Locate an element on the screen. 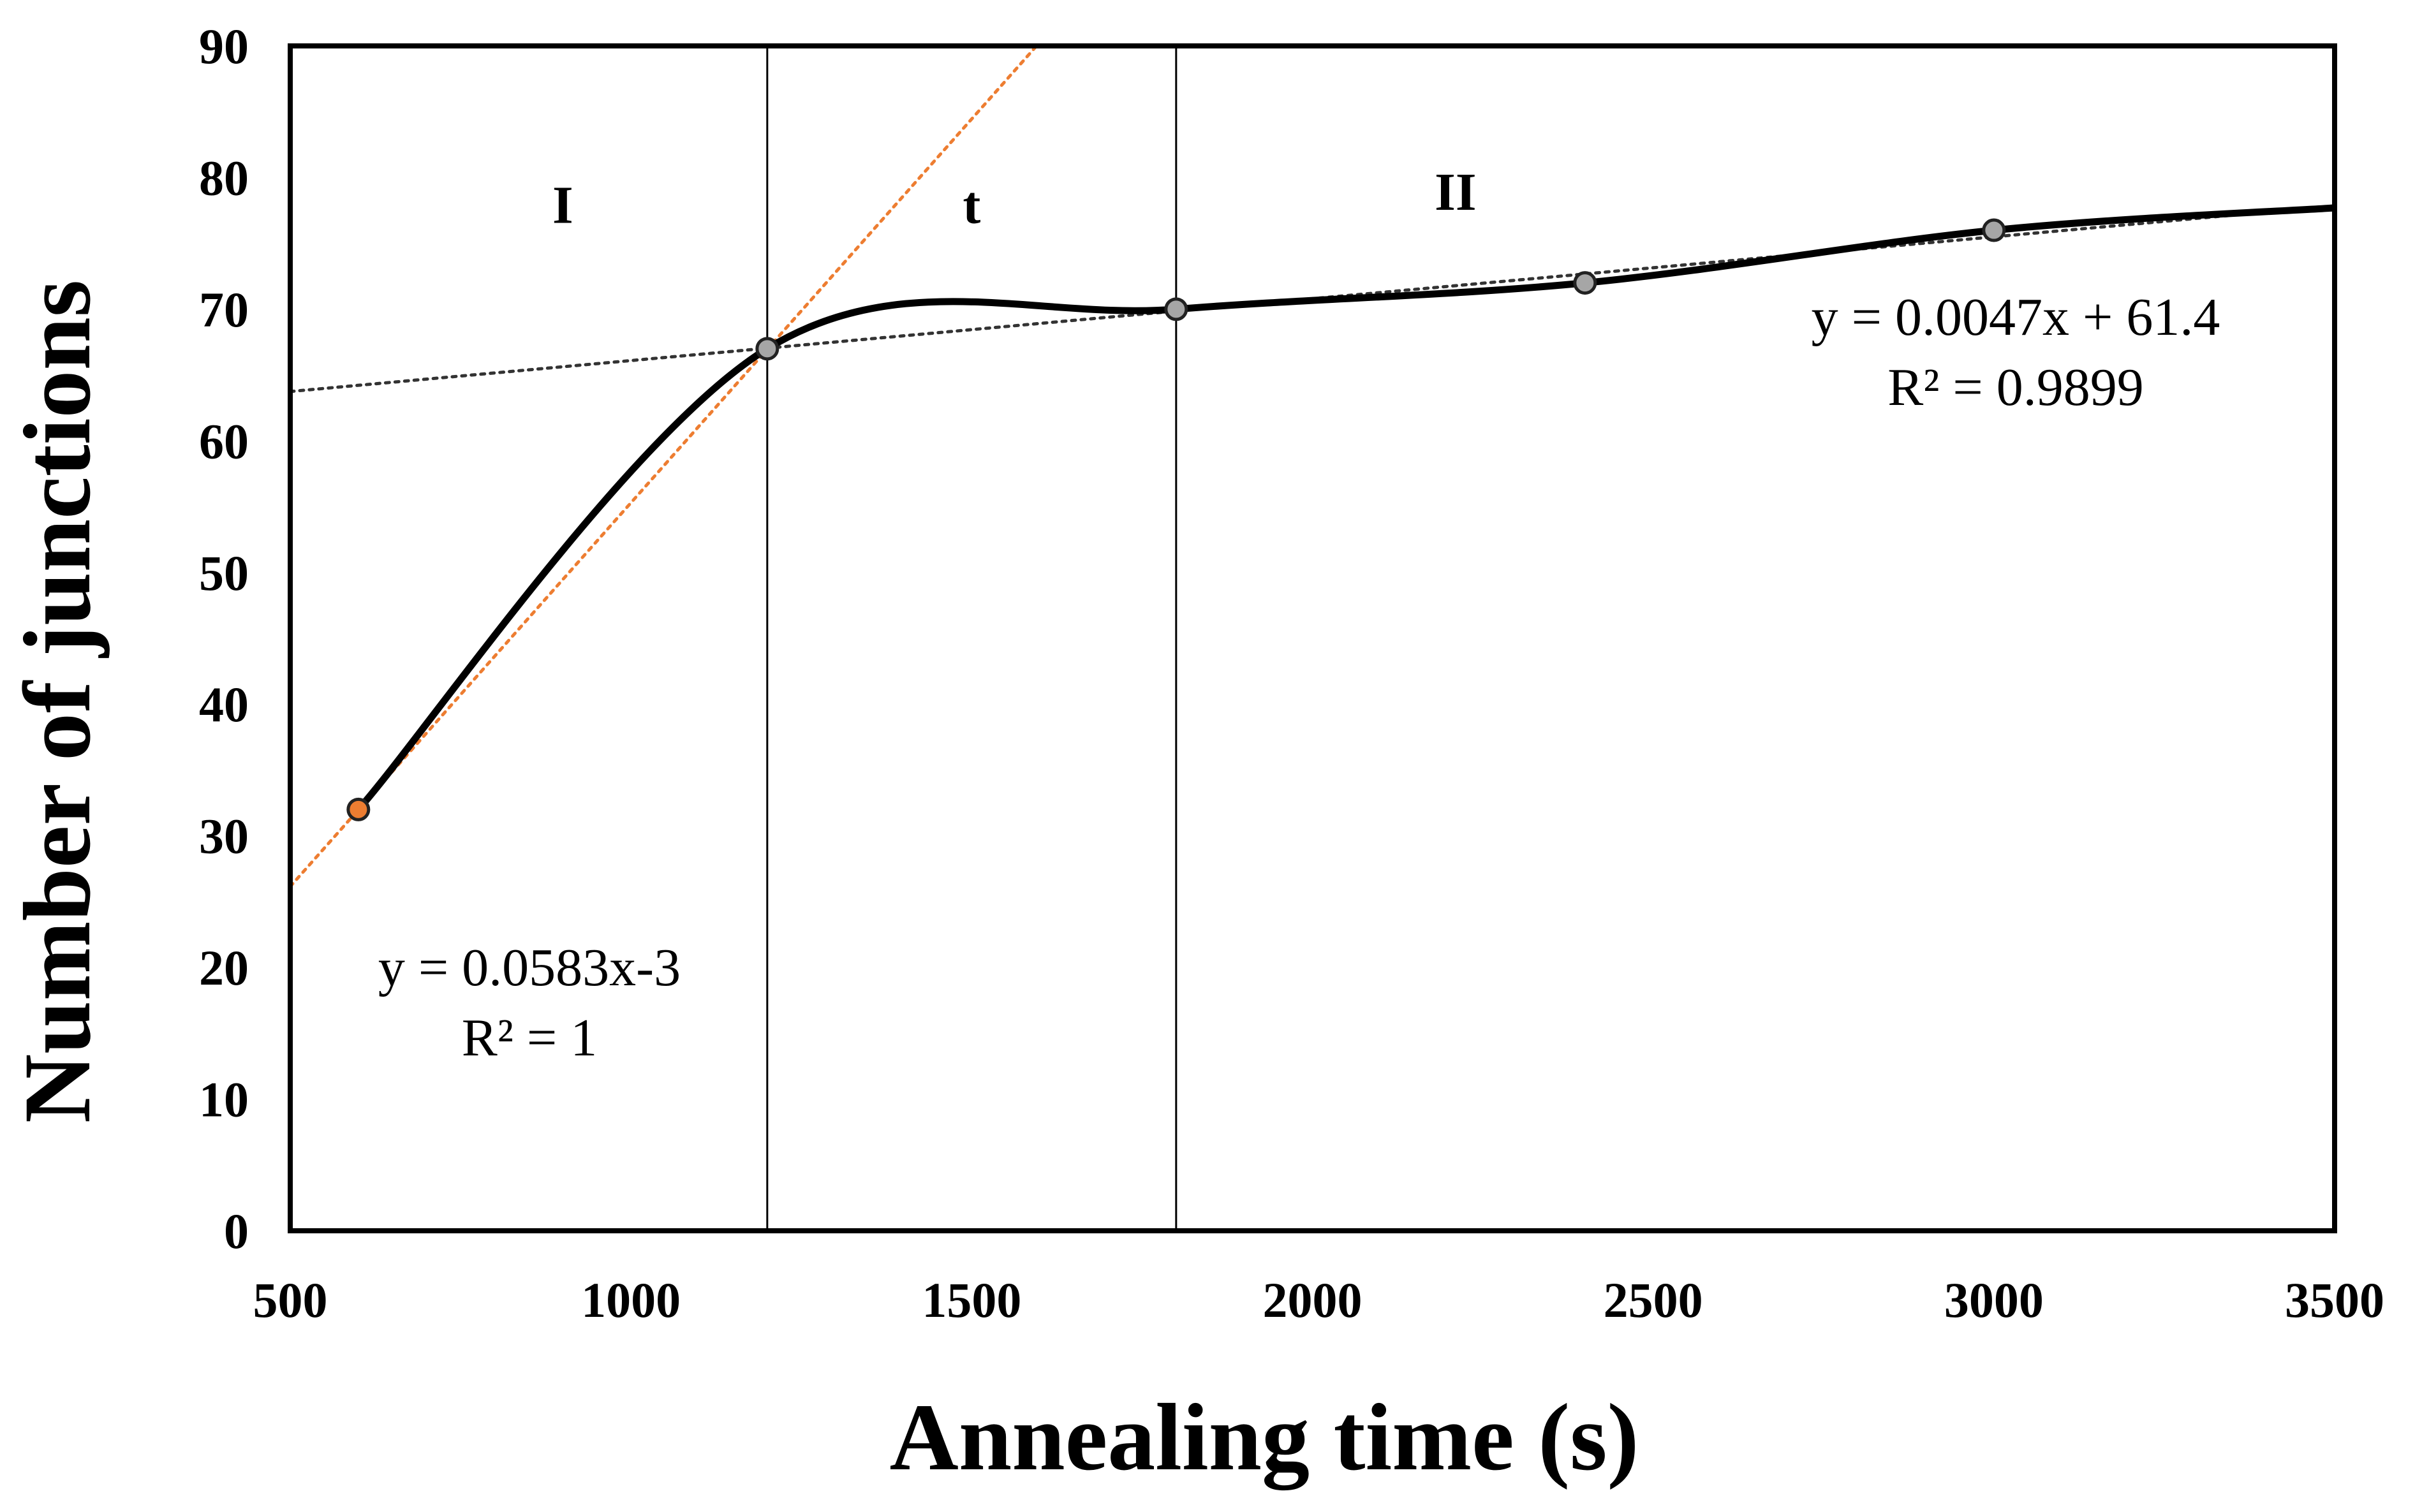 The width and height of the screenshot is (2422, 1512). trendline-1-equation: y = 0.0583x-3 is located at coordinates (529, 967).